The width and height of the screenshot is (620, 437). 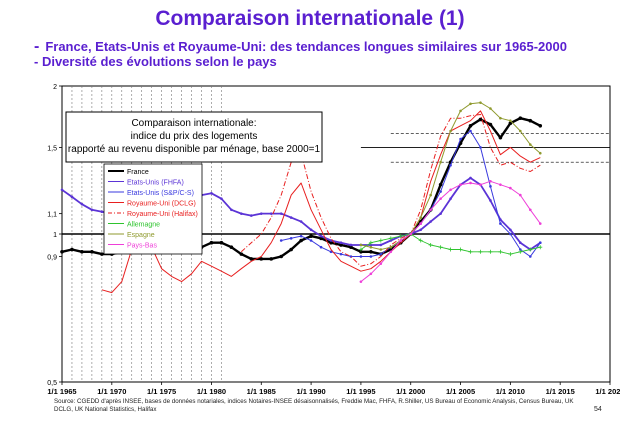 I want to click on x-tick-label: 1/1 1995, so click(x=360, y=391).